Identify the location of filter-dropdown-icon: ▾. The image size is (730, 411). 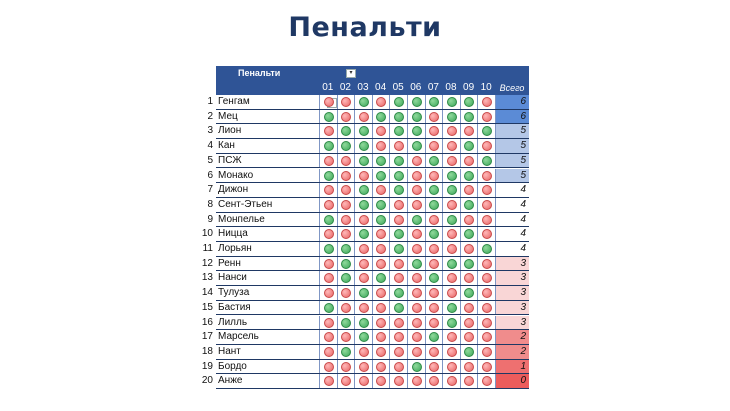
(351, 73).